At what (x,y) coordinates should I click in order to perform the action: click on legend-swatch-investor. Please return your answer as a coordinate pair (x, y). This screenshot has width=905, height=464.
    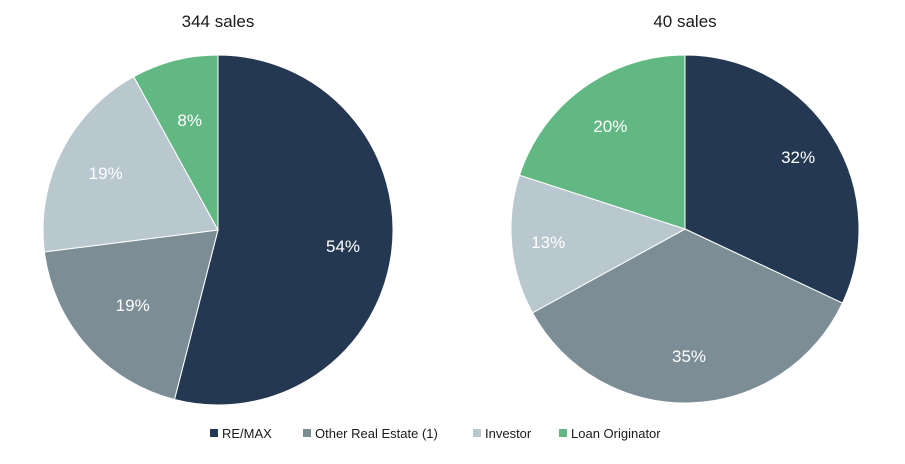
    Looking at the image, I should click on (477, 433).